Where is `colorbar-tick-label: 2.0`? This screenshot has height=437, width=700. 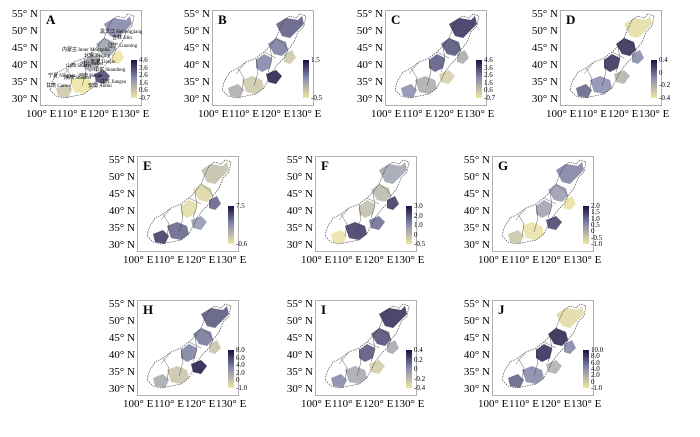
colorbar-tick-label: 2.0 is located at coordinates (595, 206).